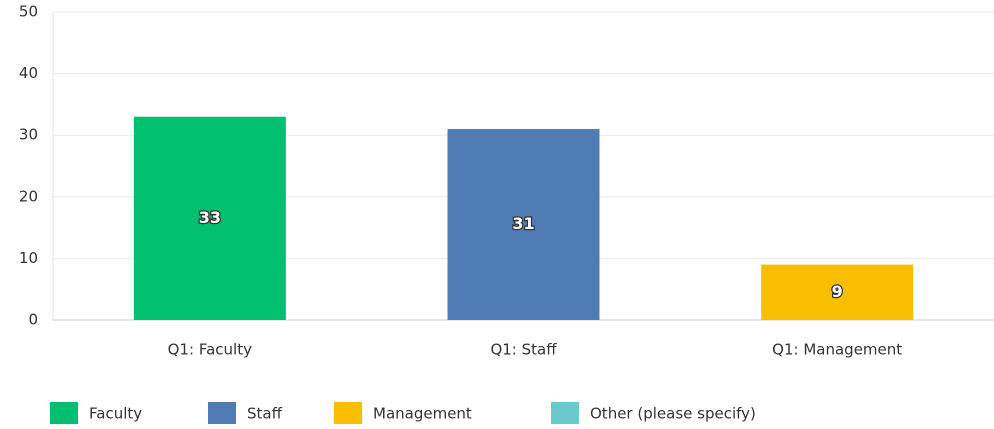 The width and height of the screenshot is (994, 429). Describe the element at coordinates (28, 196) in the screenshot. I see `y-tick-label: 20` at that location.